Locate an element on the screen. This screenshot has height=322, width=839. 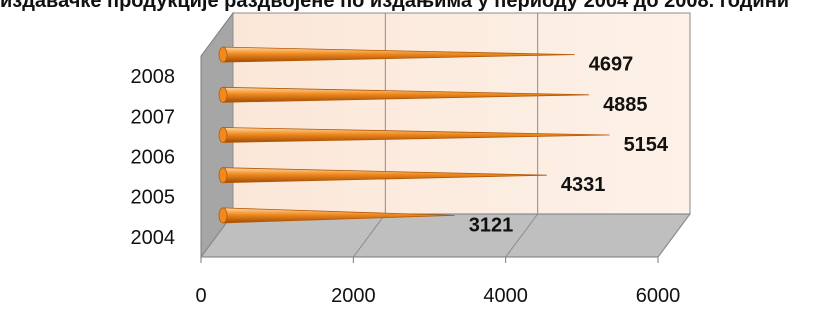
data-labels: 4697 4885 5154 4331 3121 is located at coordinates (569, 145).